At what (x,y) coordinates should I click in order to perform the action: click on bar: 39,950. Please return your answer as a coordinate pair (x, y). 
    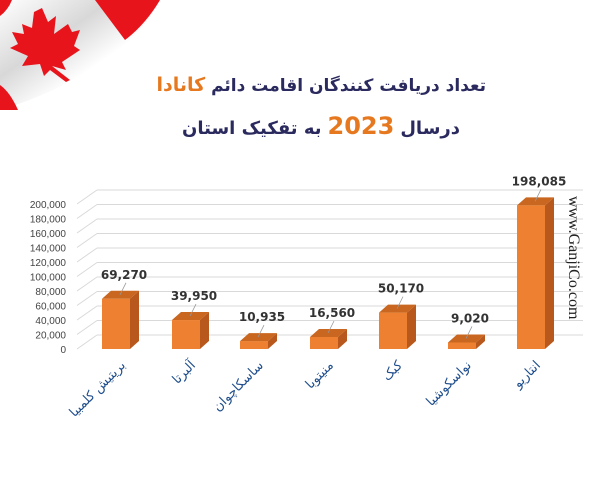
    Looking at the image, I should click on (194, 319).